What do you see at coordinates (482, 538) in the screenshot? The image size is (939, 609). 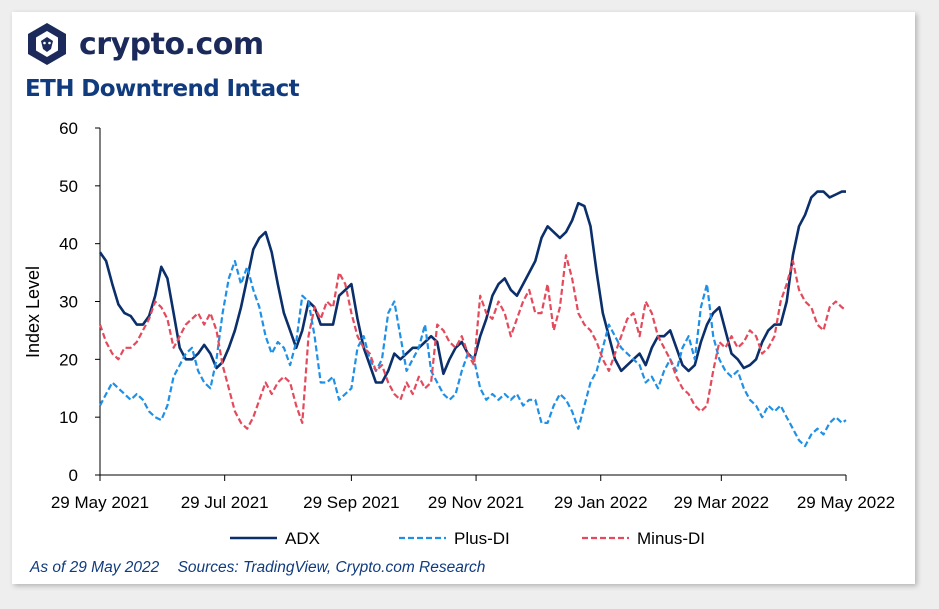 I see `legend-label-plus-di: Plus-DI` at bounding box center [482, 538].